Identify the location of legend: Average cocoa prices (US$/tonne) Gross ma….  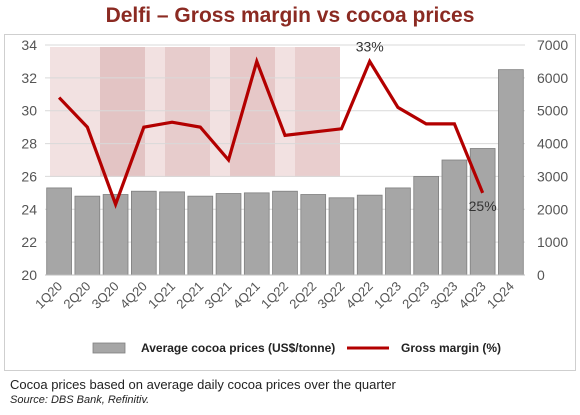
(296, 348).